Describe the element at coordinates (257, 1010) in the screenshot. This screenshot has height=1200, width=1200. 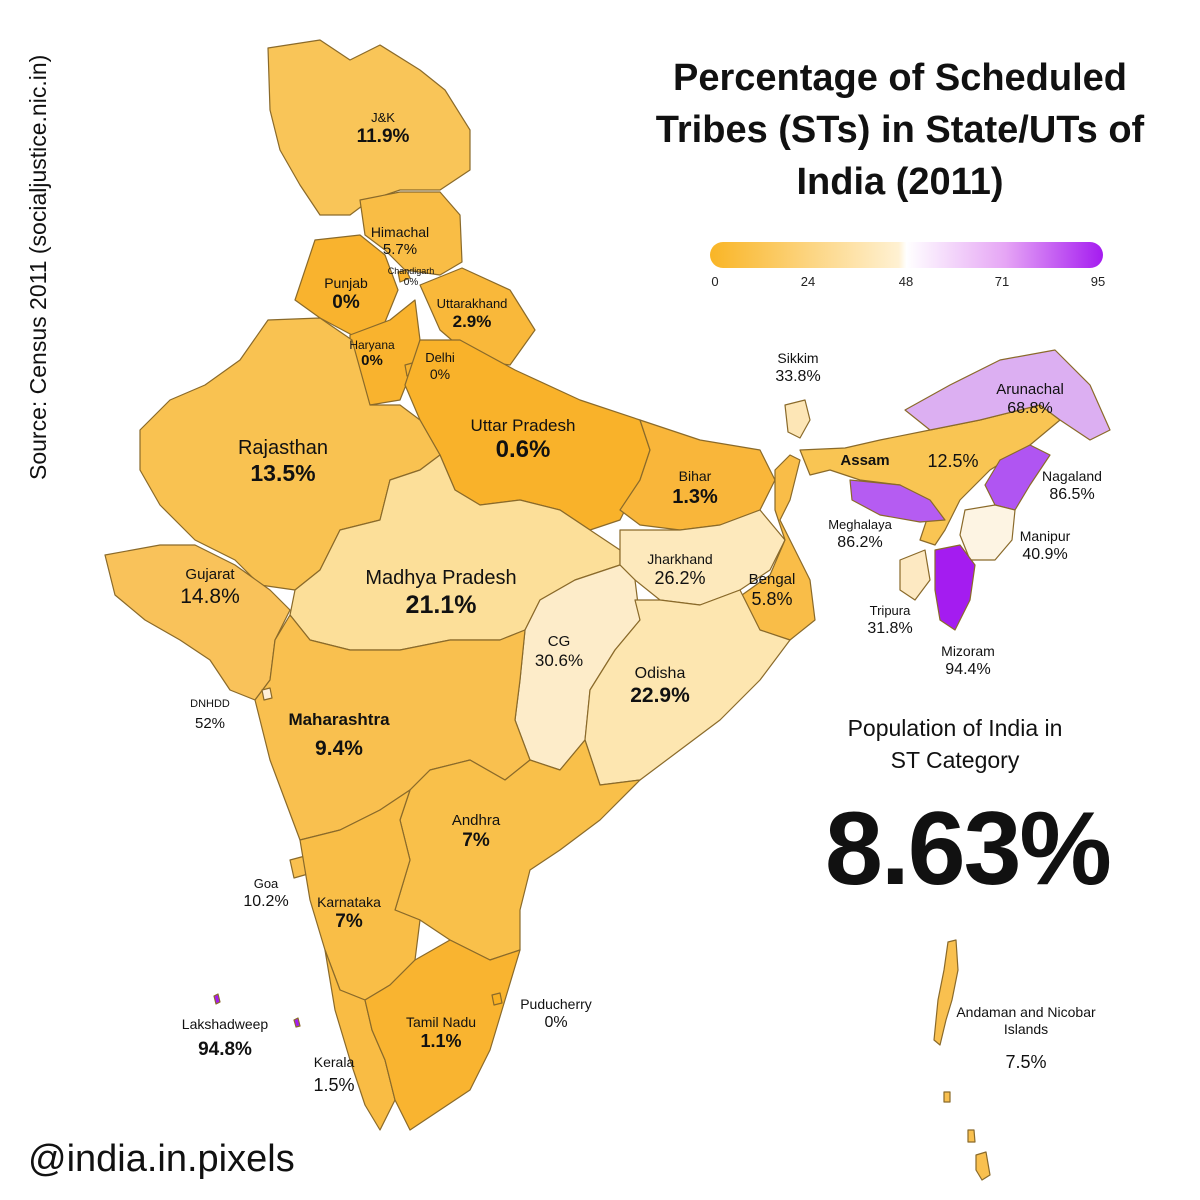
I see `state-lakshadweep` at that location.